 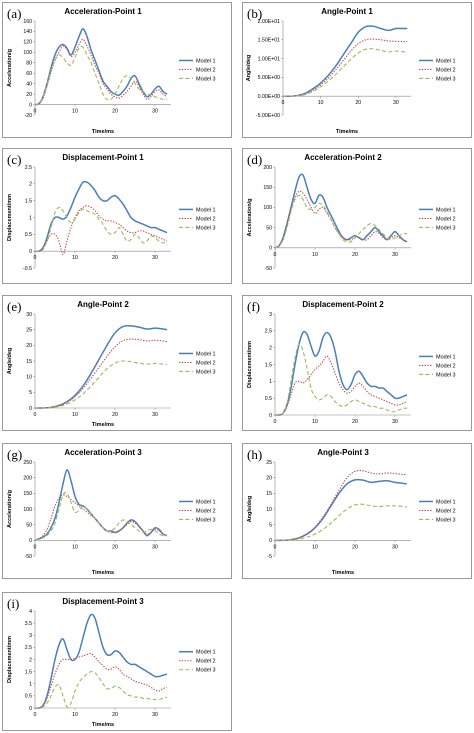 What do you see at coordinates (29, 84) in the screenshot?
I see `y-tick-label: 40` at bounding box center [29, 84].